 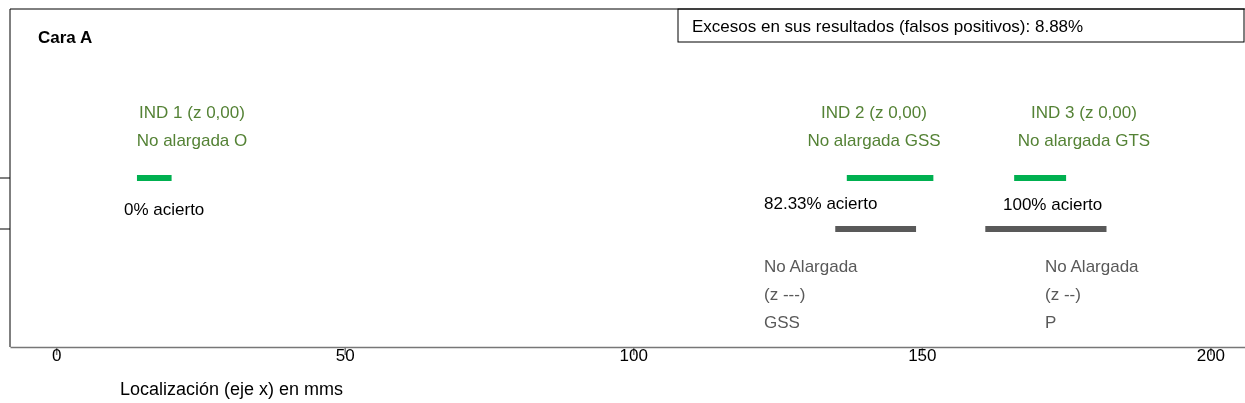 What do you see at coordinates (821, 203) in the screenshot?
I see `annotation: 82.33% acierto` at bounding box center [821, 203].